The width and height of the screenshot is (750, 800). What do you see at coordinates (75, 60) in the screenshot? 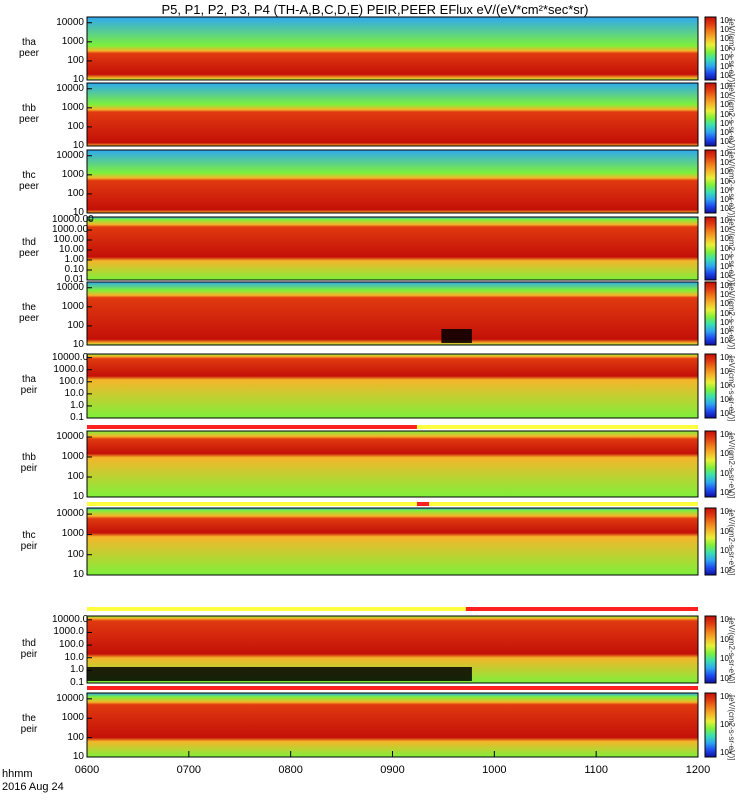
I see `ytick-tha-peer: 100` at bounding box center [75, 60].